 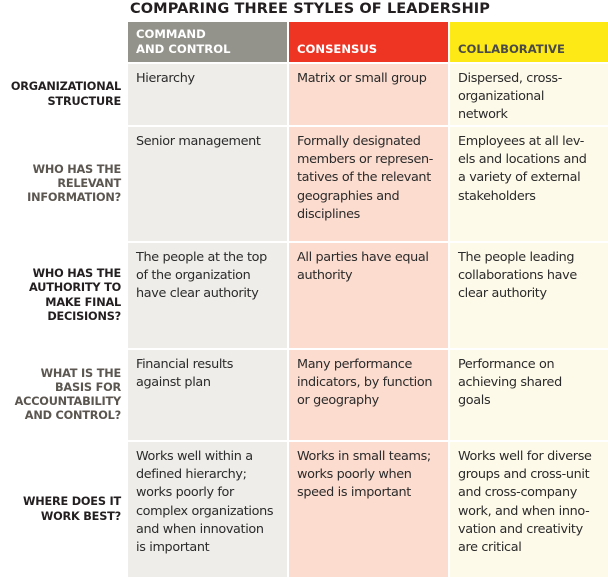 I want to click on column-header-label: COLLABORATIVE, so click(x=511, y=49).